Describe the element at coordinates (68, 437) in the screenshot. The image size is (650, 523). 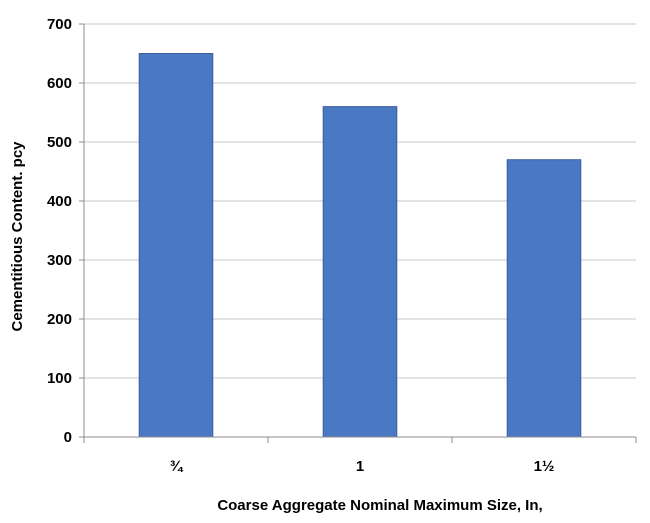
I see `y-tick-label: 0` at that location.